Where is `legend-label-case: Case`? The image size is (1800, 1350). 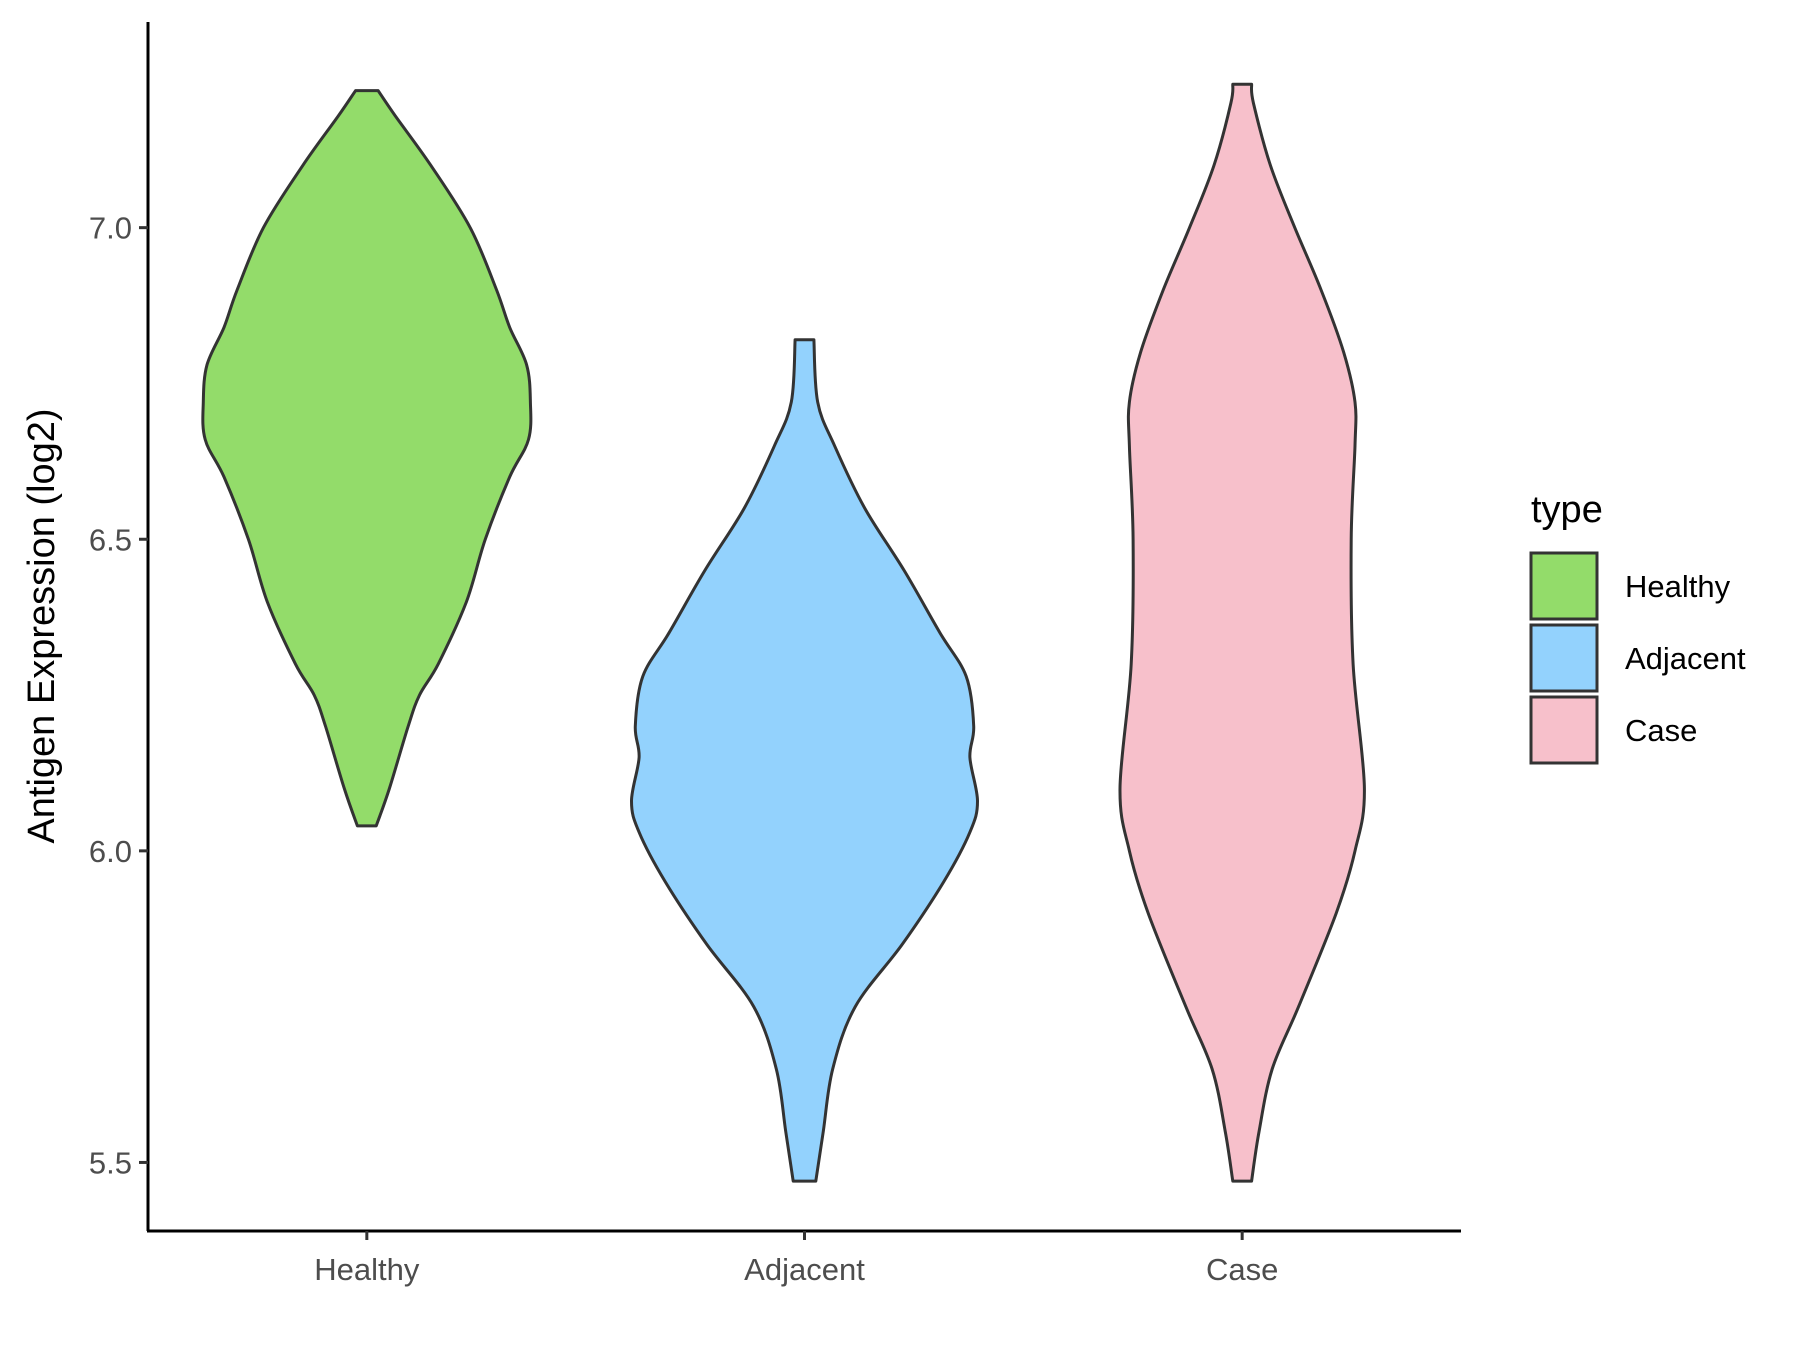 legend-label-case: Case is located at coordinates (1661, 730).